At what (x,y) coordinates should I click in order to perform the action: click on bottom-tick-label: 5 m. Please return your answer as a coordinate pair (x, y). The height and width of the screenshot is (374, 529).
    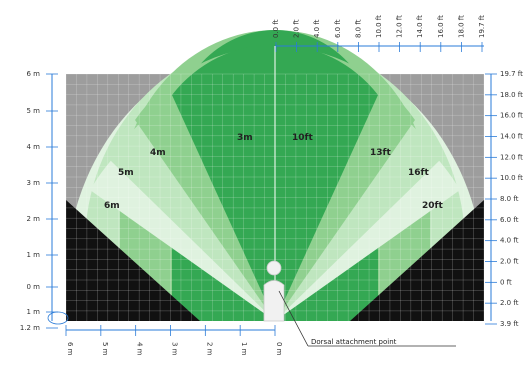
    Looking at the image, I should click on (105, 349).